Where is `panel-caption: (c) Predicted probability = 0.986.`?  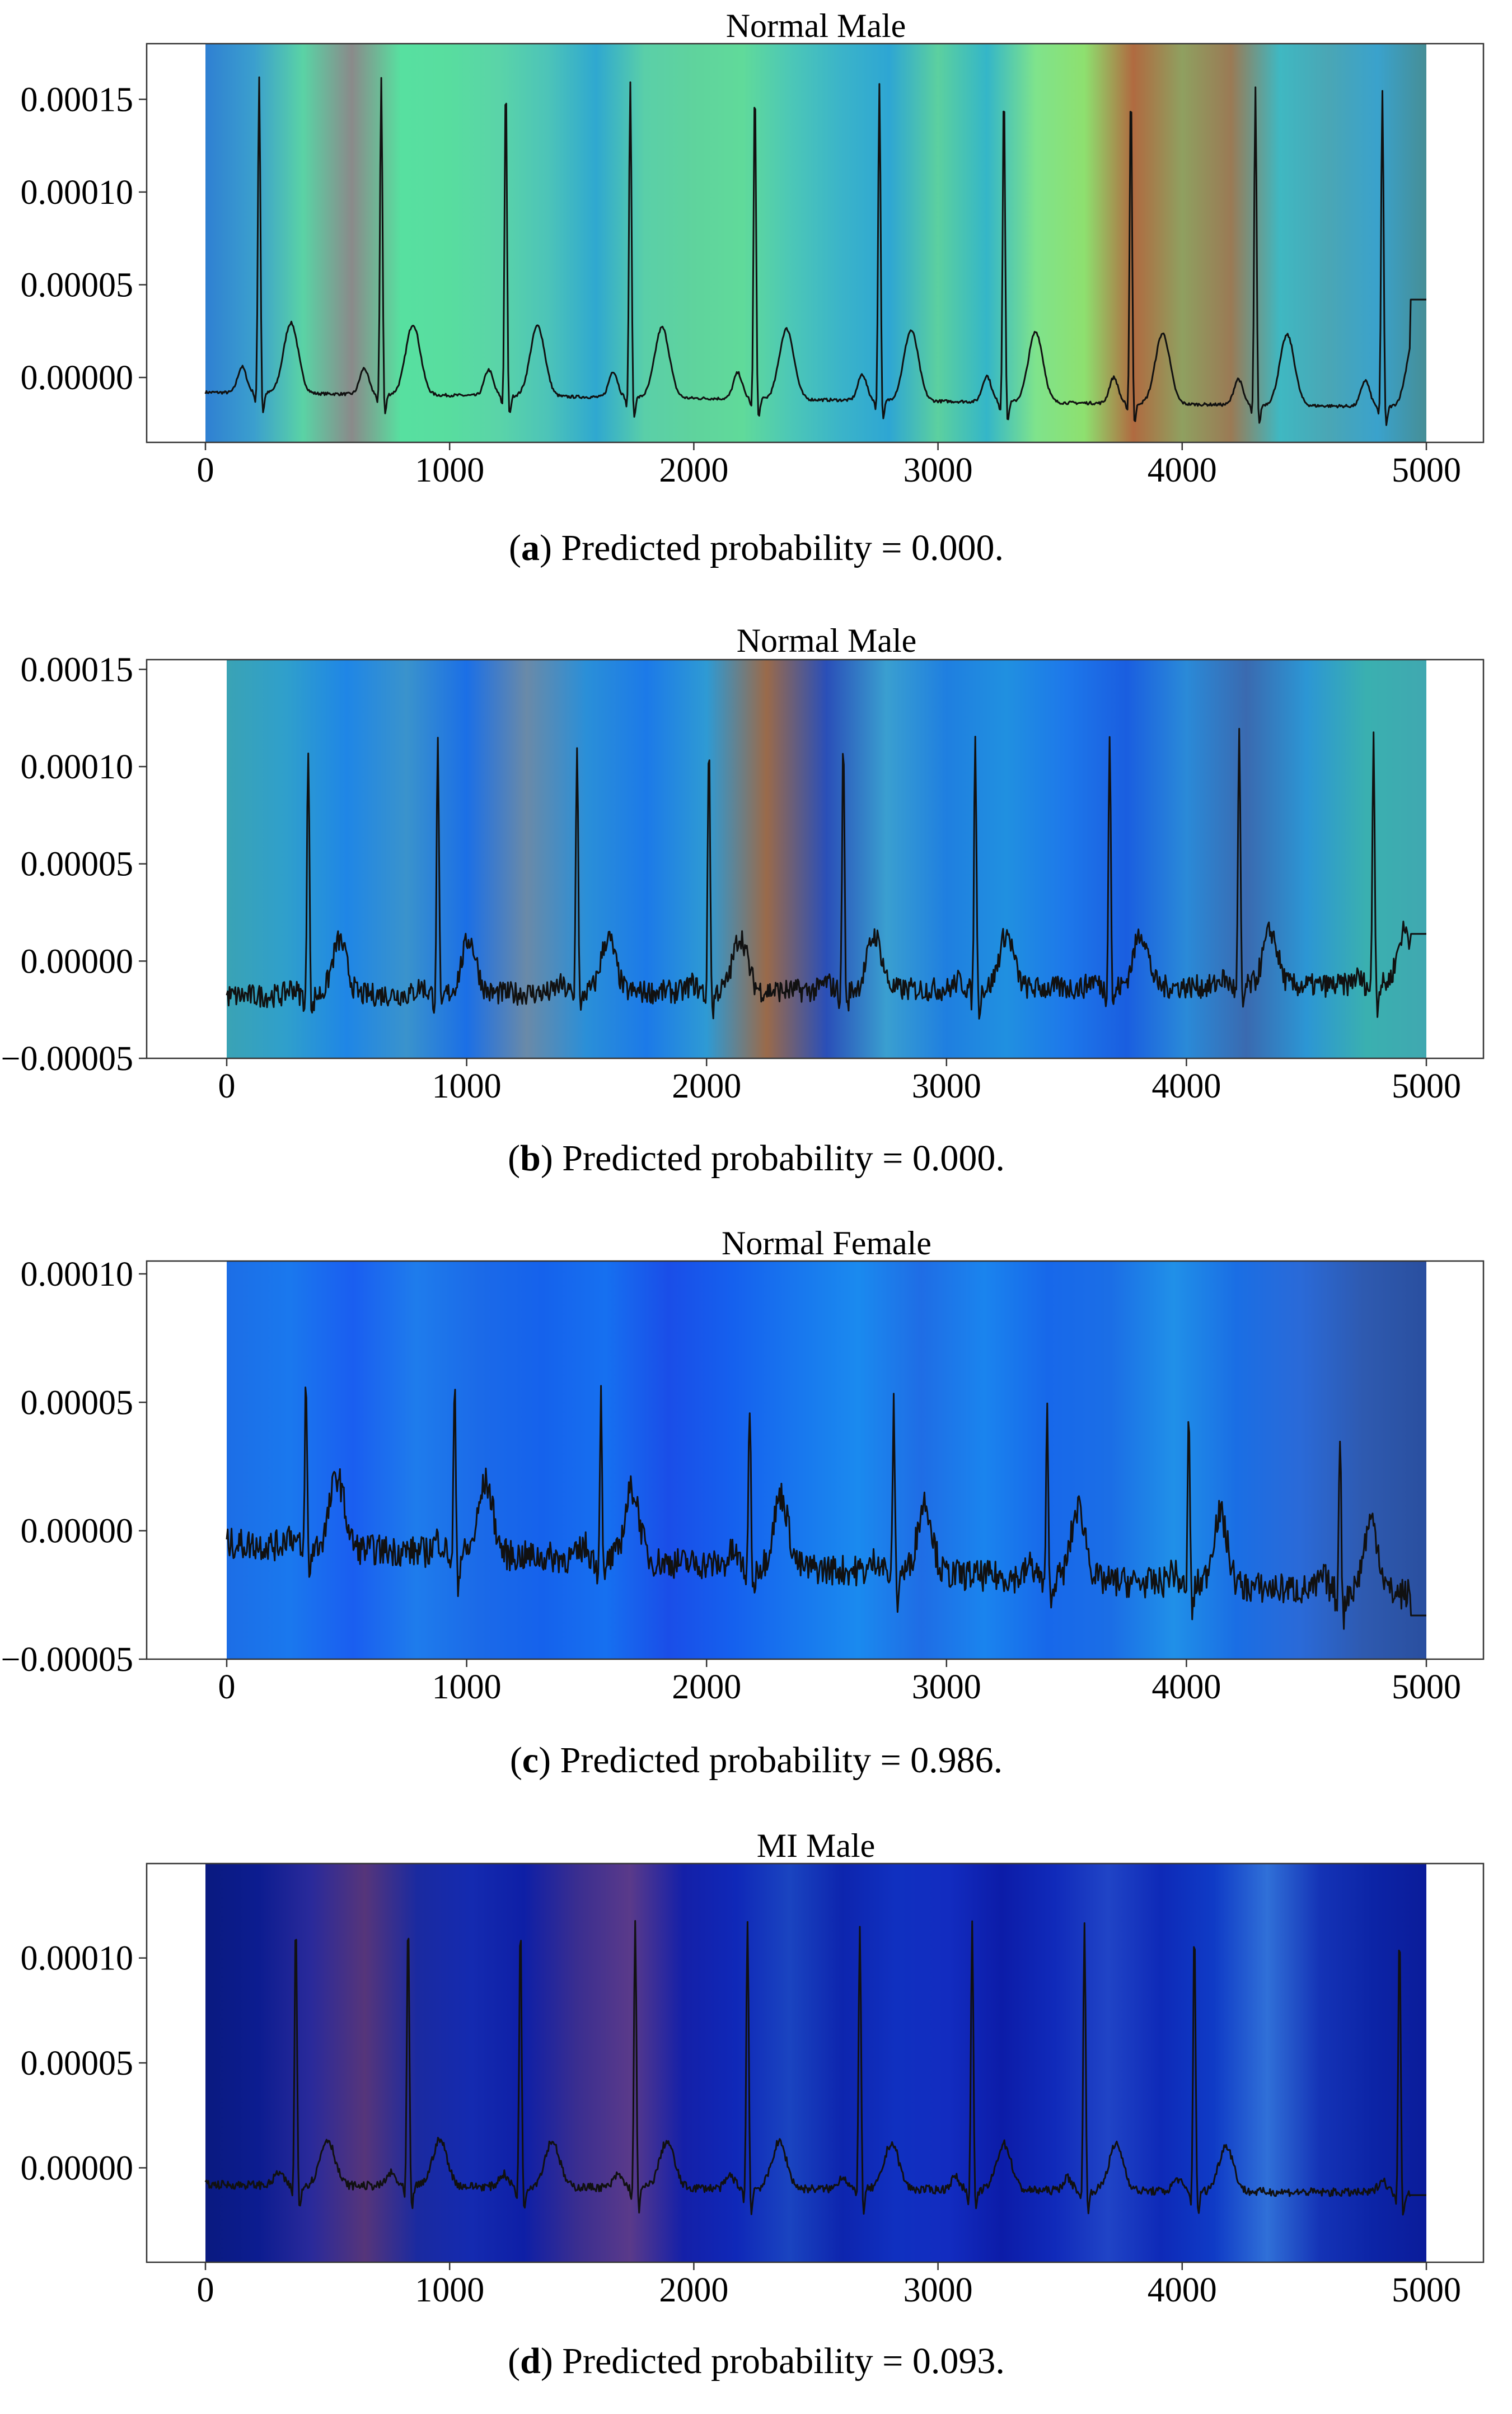 panel-caption: (c) Predicted probability = 0.986. is located at coordinates (756, 1760).